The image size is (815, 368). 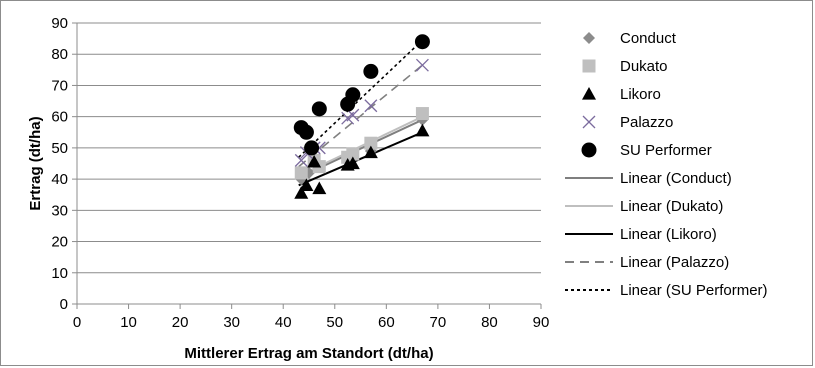 I want to click on x-tick-label: 0, so click(x=77, y=322).